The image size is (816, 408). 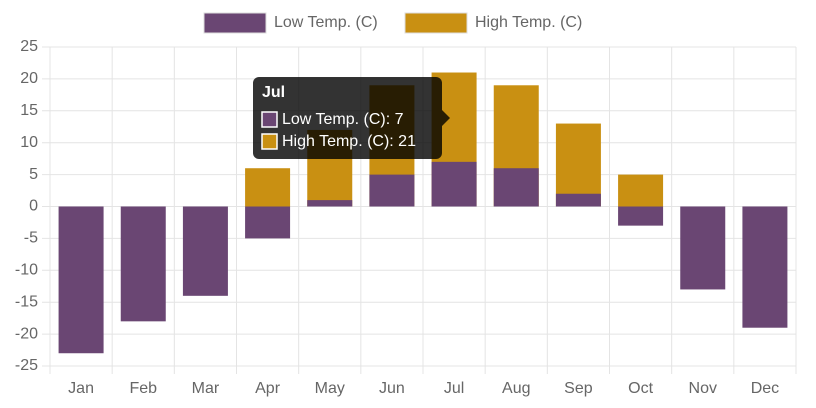 I want to click on y-tick-label: 10, so click(x=29, y=142).